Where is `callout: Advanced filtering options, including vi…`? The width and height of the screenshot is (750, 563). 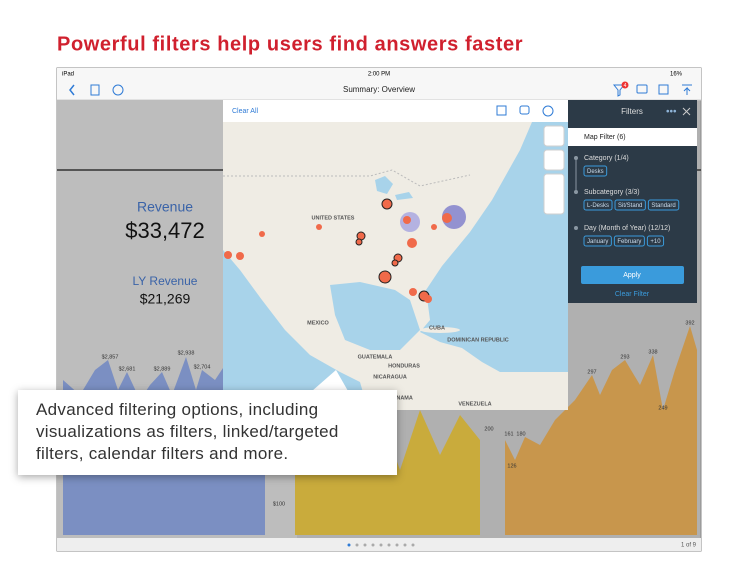 callout: Advanced filtering options, including vi… is located at coordinates (207, 432).